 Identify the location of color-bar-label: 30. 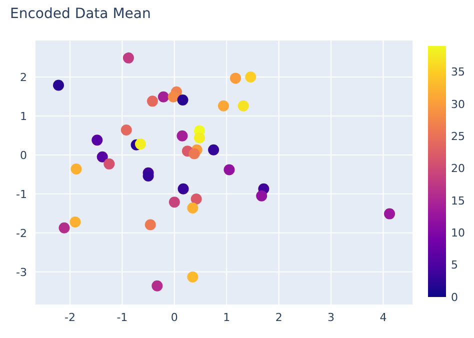
(458, 104).